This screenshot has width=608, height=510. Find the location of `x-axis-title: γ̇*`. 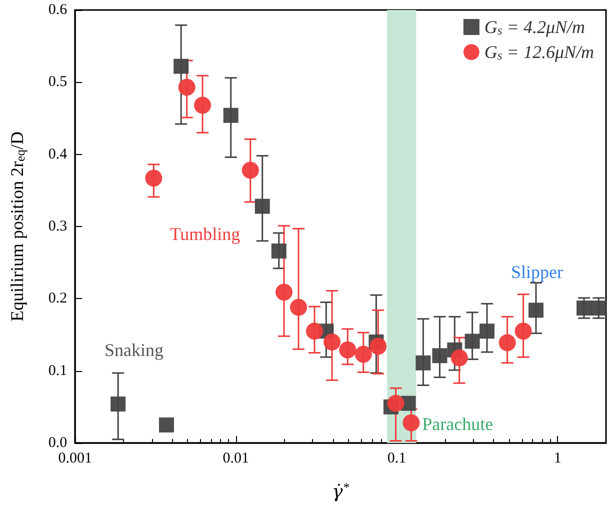

x-axis-title: γ̇* is located at coordinates (341, 491).